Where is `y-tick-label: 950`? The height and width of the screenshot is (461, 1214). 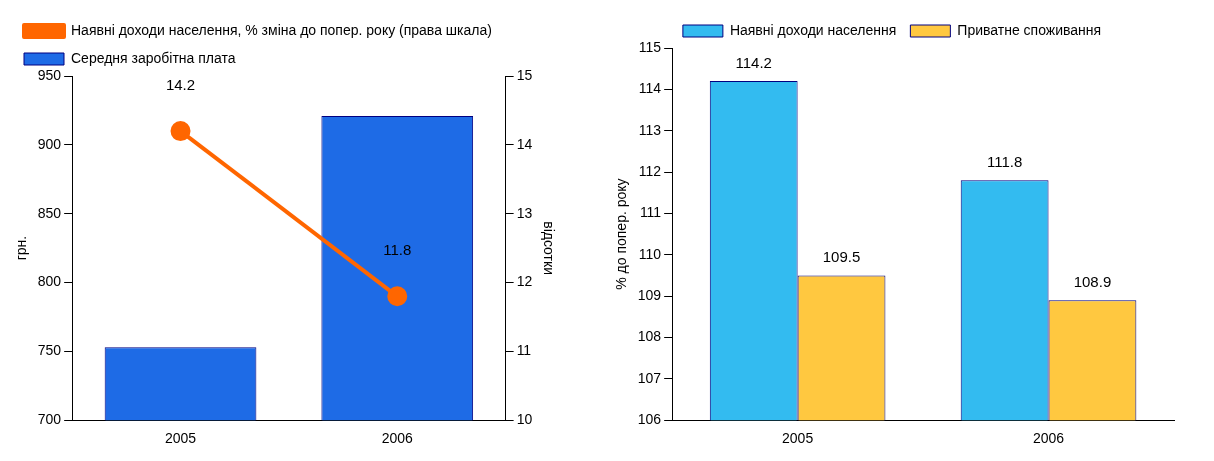
y-tick-label: 950 is located at coordinates (49, 74).